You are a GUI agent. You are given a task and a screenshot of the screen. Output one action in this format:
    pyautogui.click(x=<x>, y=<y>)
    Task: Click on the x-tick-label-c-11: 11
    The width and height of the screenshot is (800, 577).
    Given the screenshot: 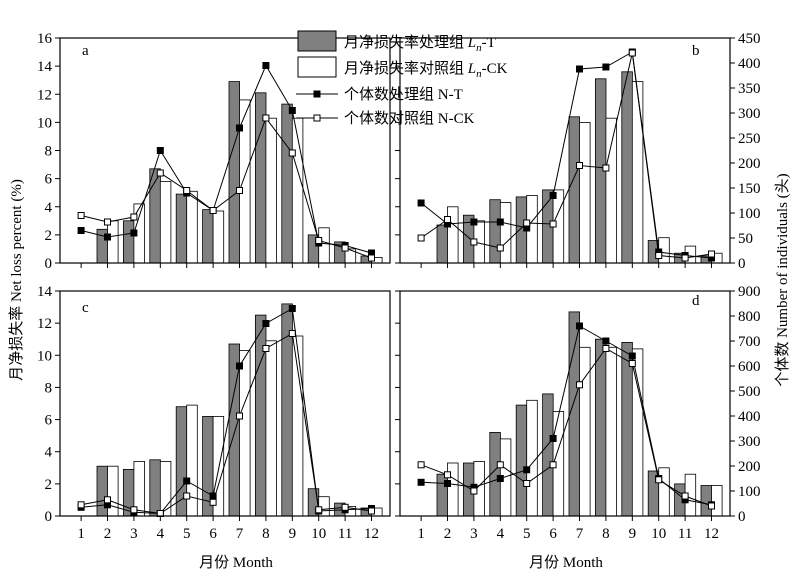 What is the action you would take?
    pyautogui.click(x=345, y=534)
    